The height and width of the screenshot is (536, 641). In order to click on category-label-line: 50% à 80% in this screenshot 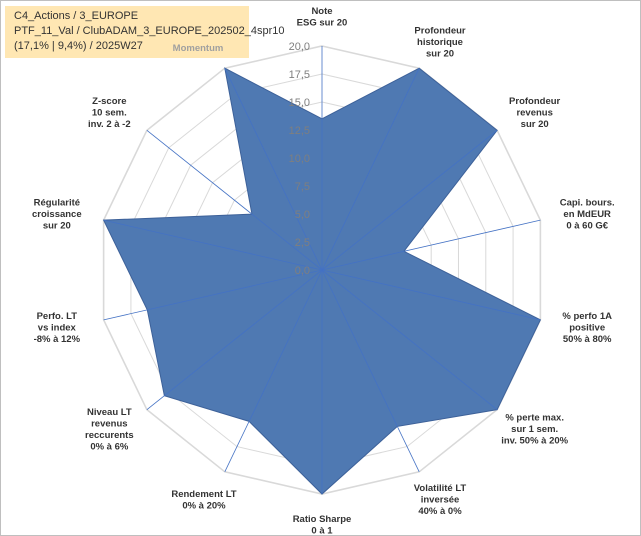, I will do `click(587, 339)`.